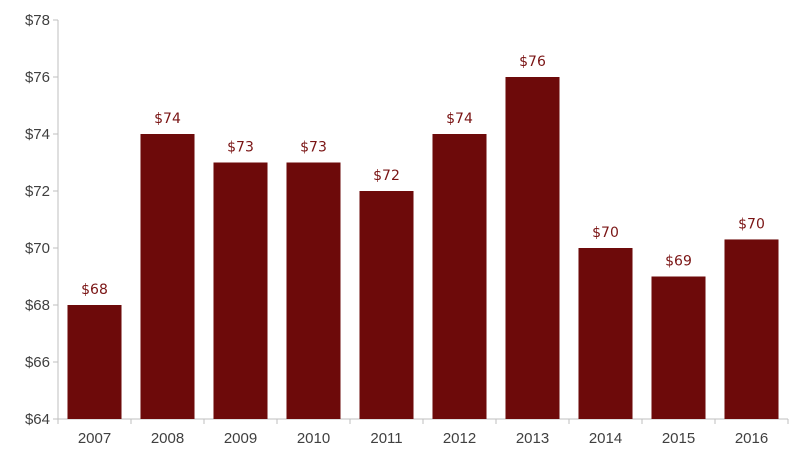 This screenshot has height=459, width=800. What do you see at coordinates (313, 290) in the screenshot?
I see `bar-2010` at bounding box center [313, 290].